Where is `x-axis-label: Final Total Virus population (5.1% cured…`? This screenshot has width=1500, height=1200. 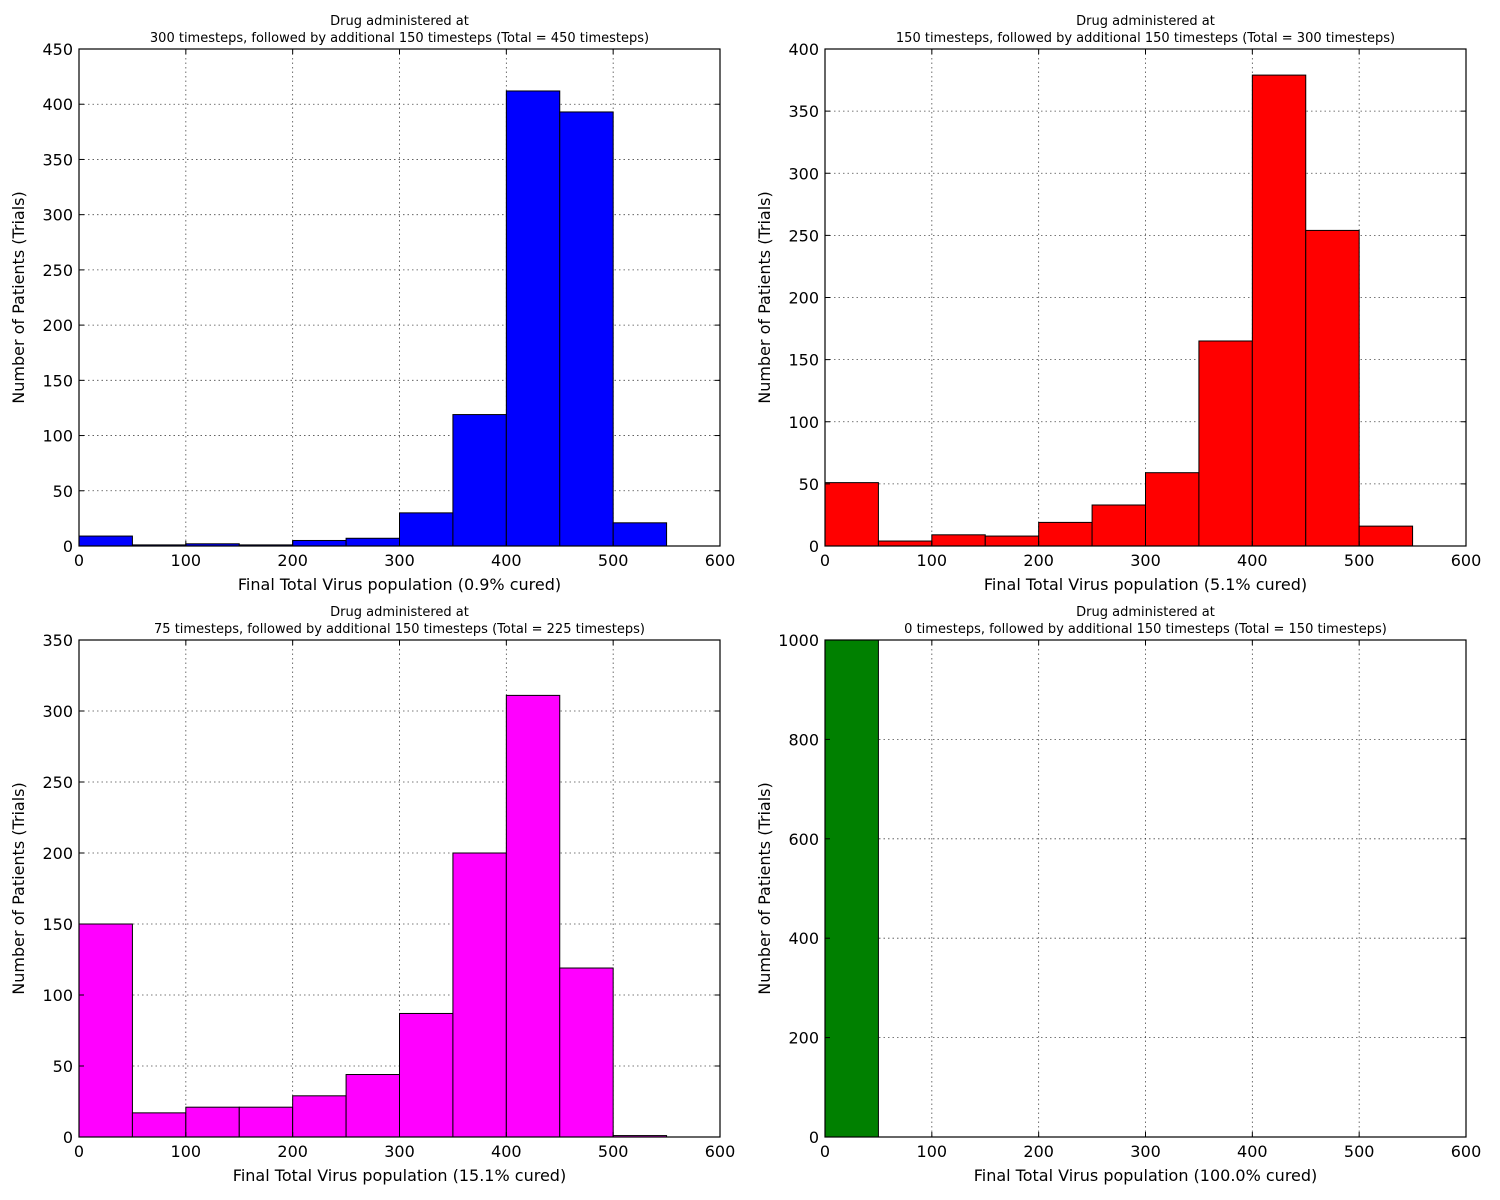 x-axis-label: Final Total Virus population (5.1% cured… is located at coordinates (1145, 584).